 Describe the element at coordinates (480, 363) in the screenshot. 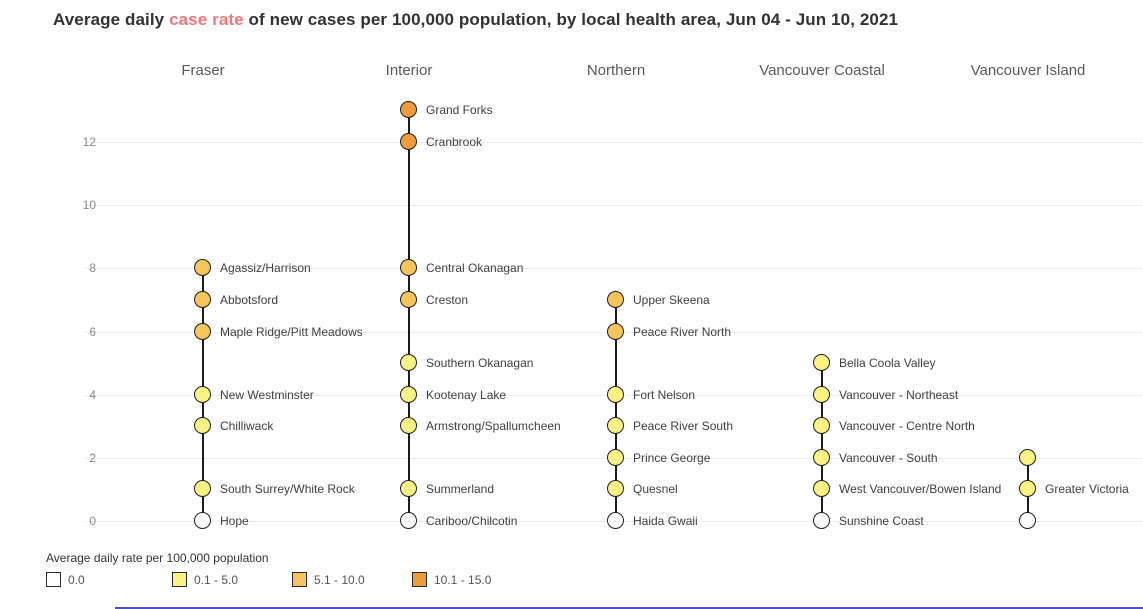

I see `data-point-label: Southern Okanagan` at that location.